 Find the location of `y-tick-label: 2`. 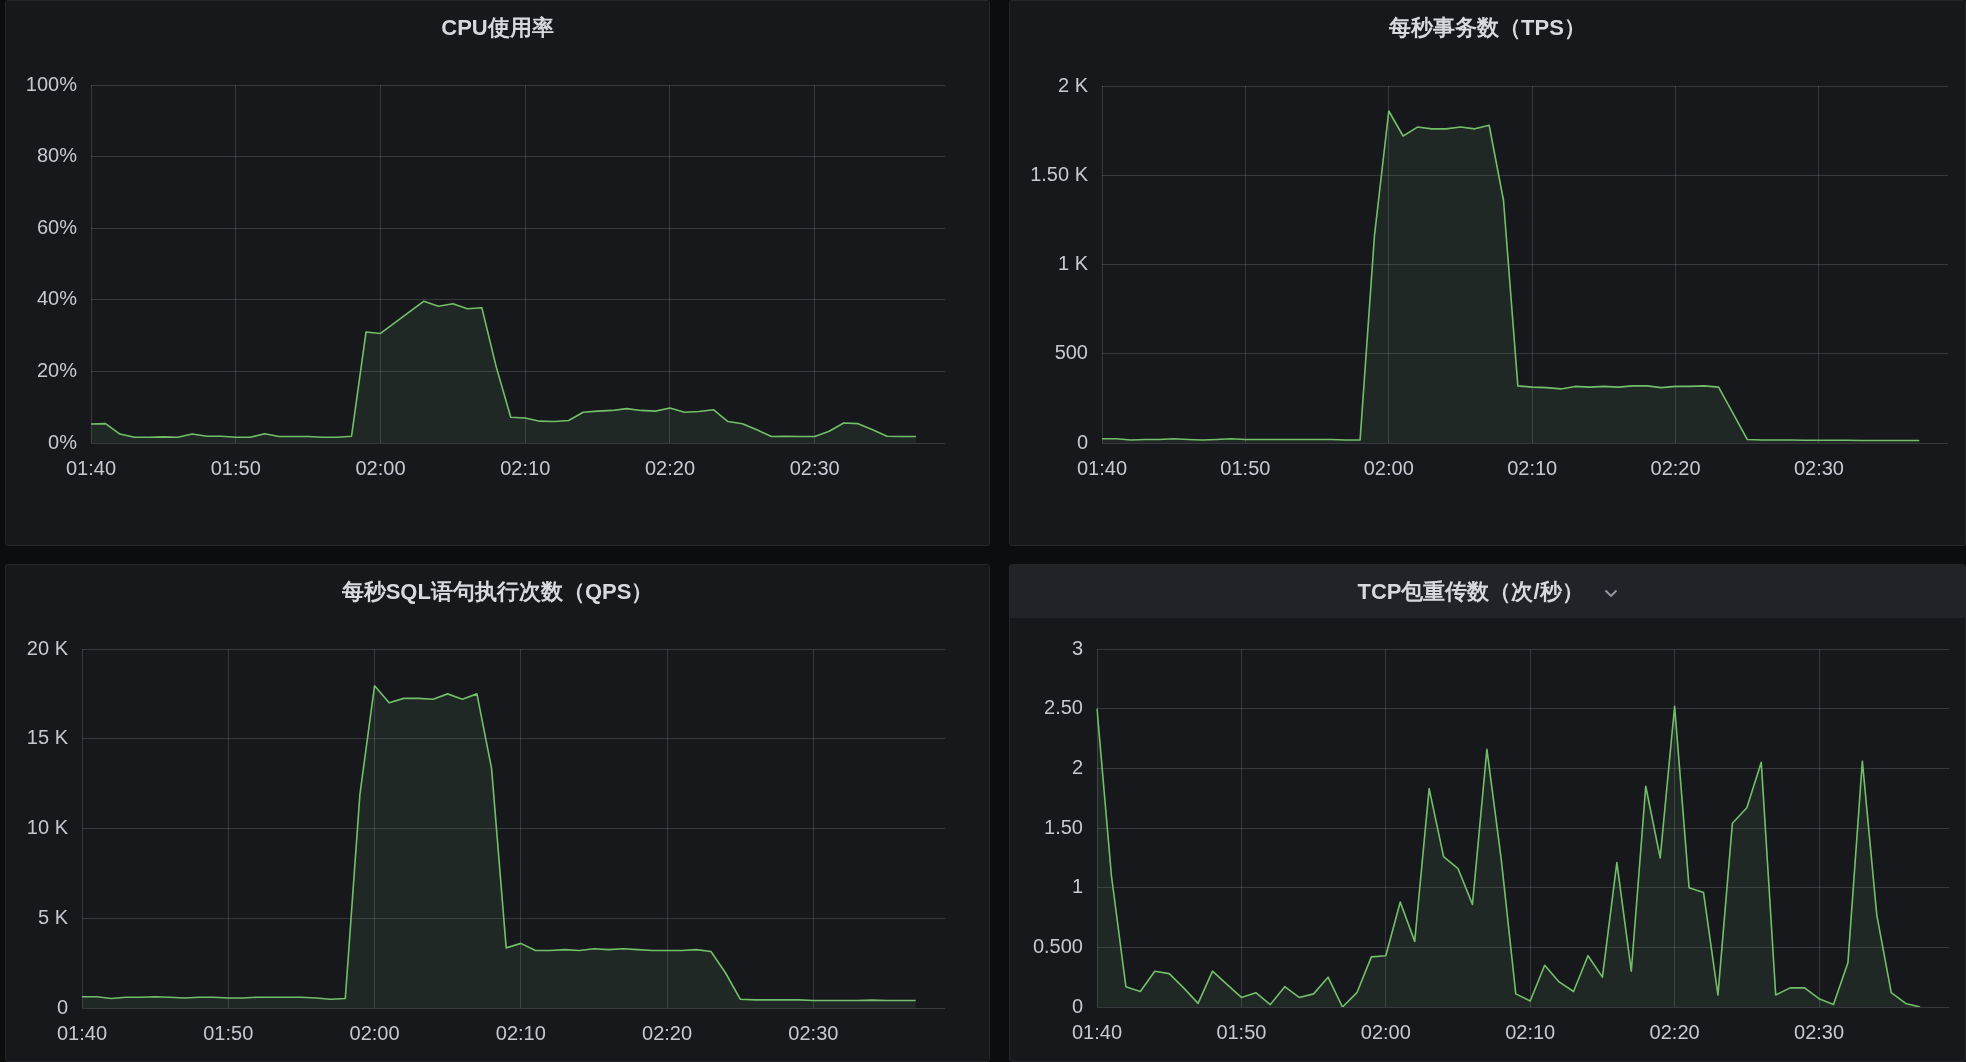

y-tick-label: 2 is located at coordinates (1077, 766).